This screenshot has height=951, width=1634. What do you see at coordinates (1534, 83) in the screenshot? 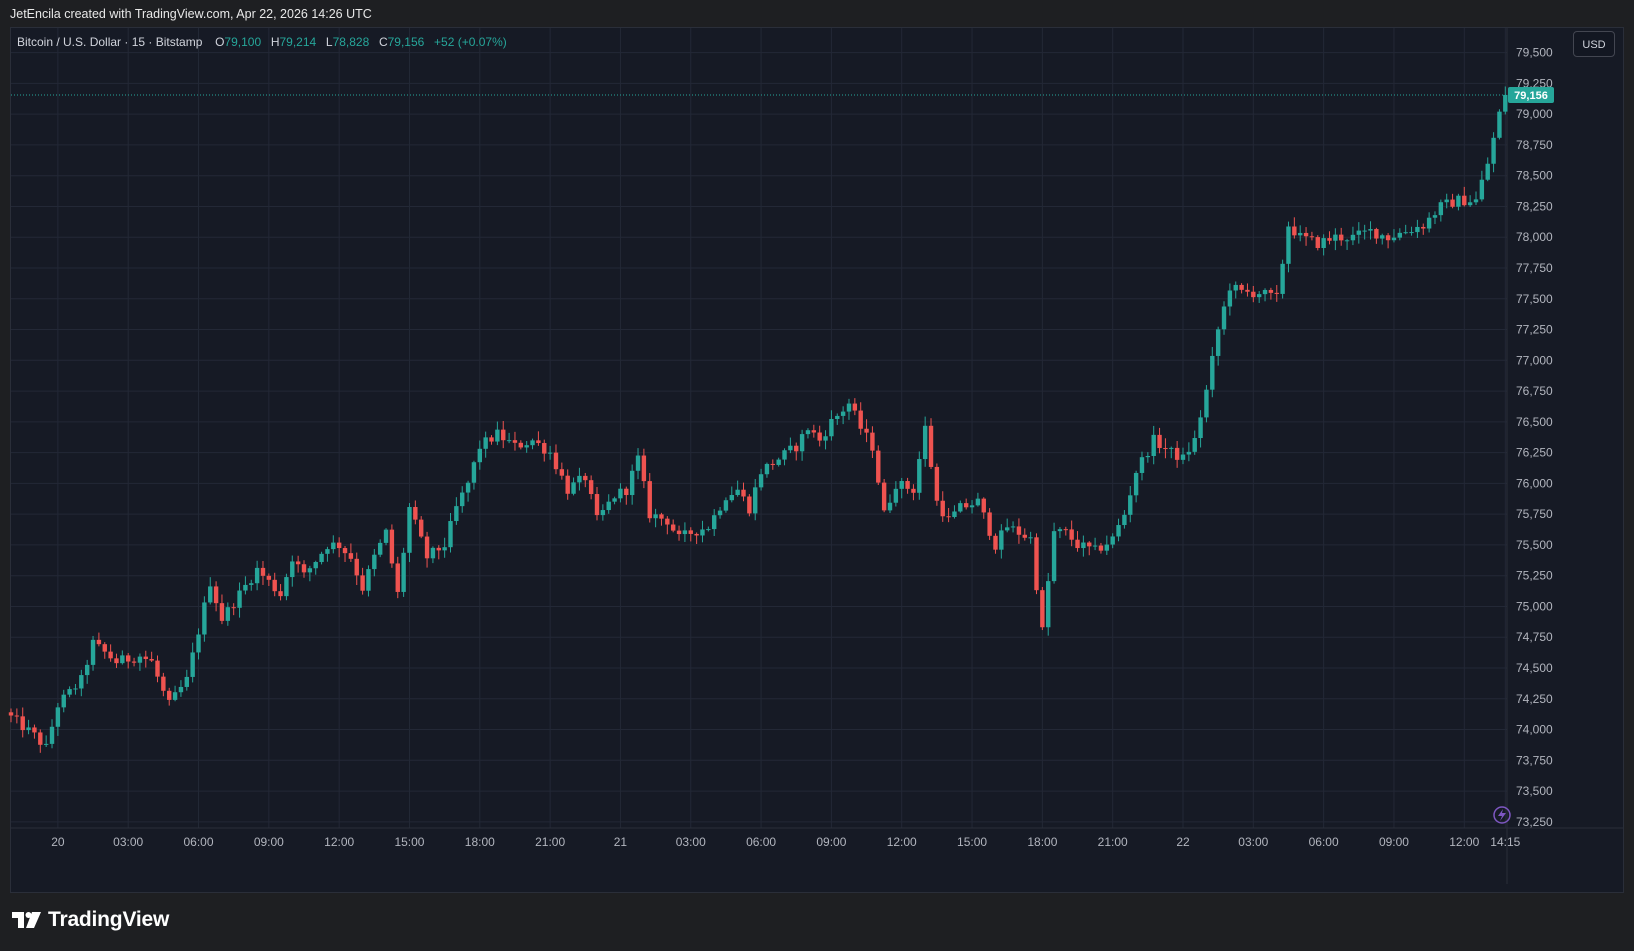
I see `price-tick-label: 79,250` at bounding box center [1534, 83].